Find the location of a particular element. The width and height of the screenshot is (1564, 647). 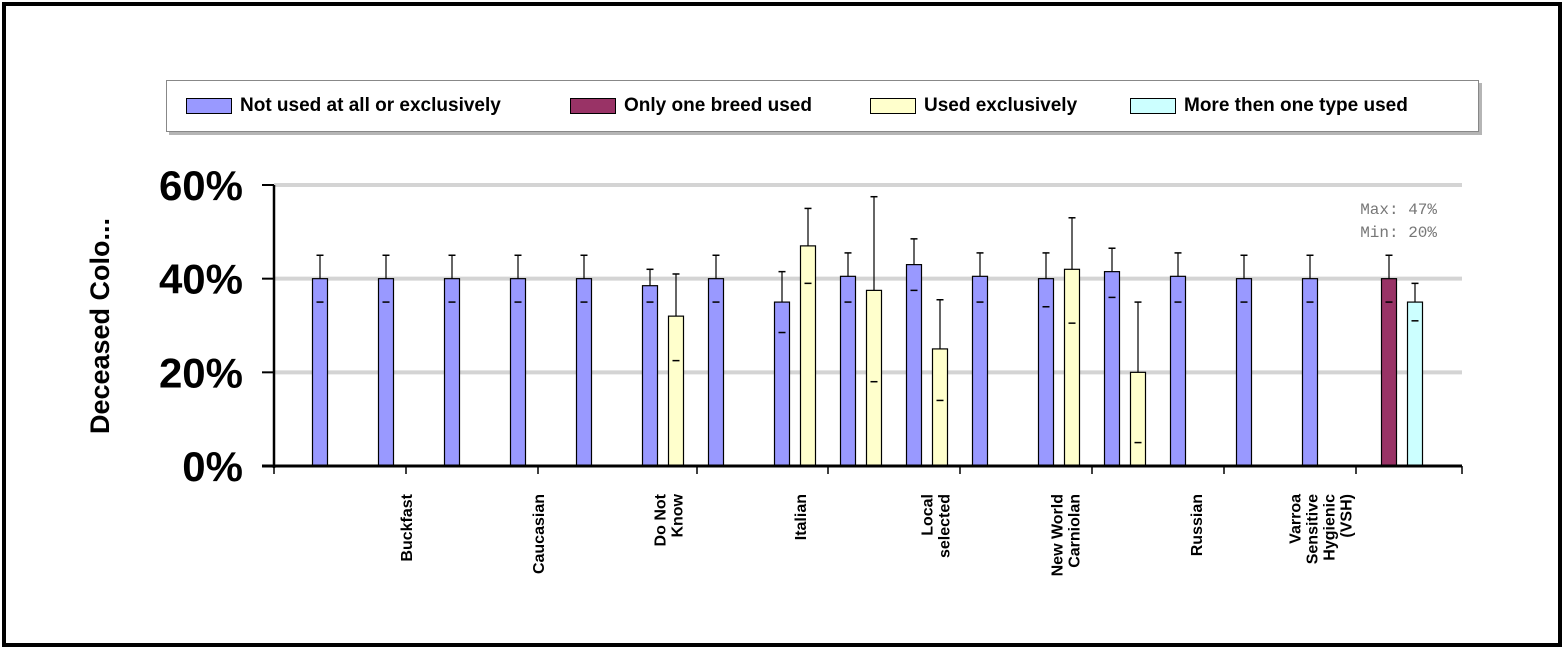

legend-label-used-exclusively: Used exclusively is located at coordinates (1001, 105).